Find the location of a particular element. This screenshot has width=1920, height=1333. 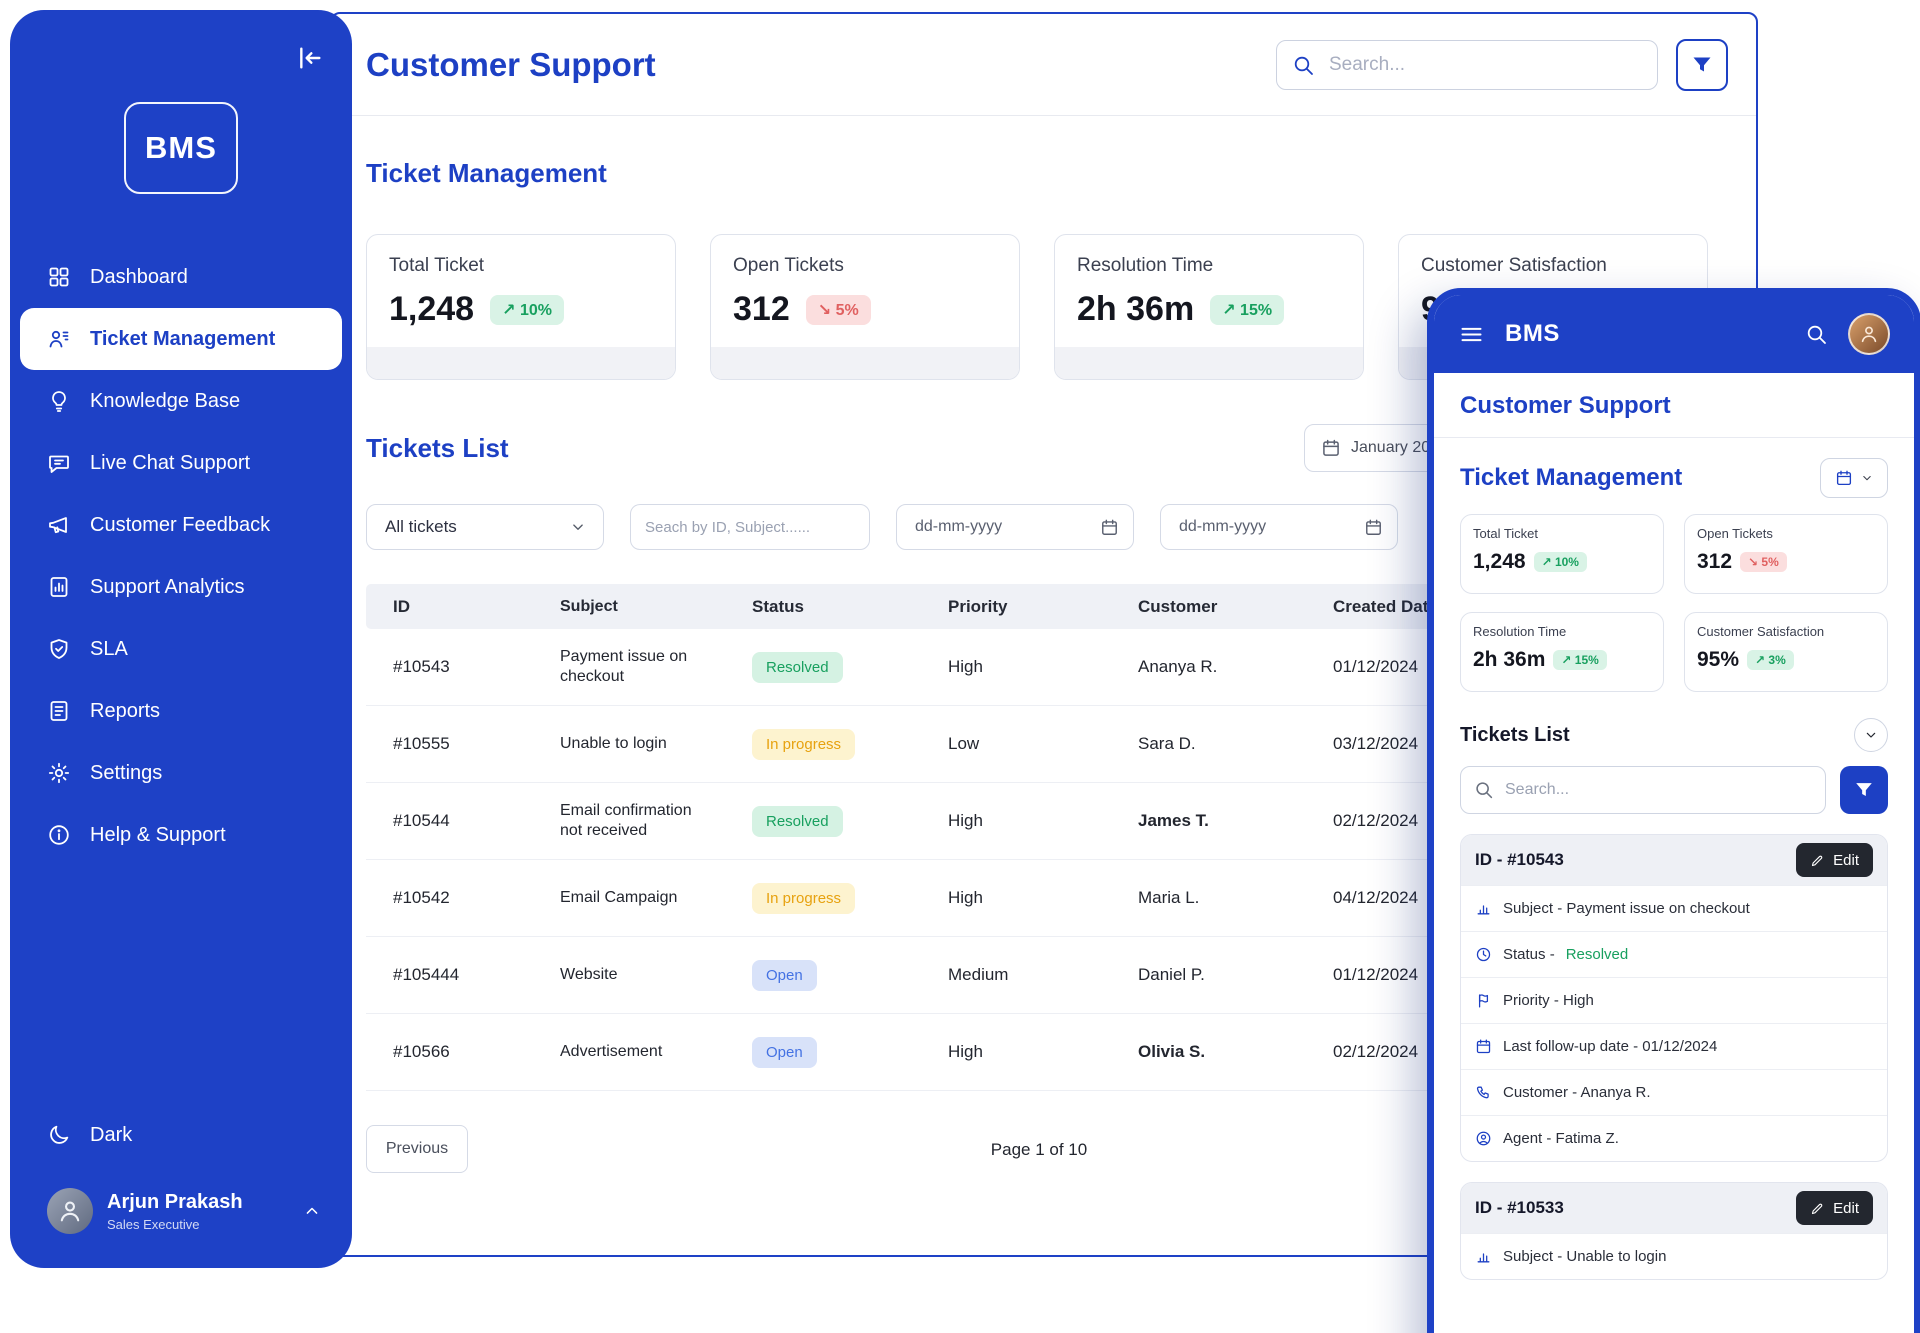

sidebar-item-ticket-management: Ticket Management is located at coordinates (181, 339).